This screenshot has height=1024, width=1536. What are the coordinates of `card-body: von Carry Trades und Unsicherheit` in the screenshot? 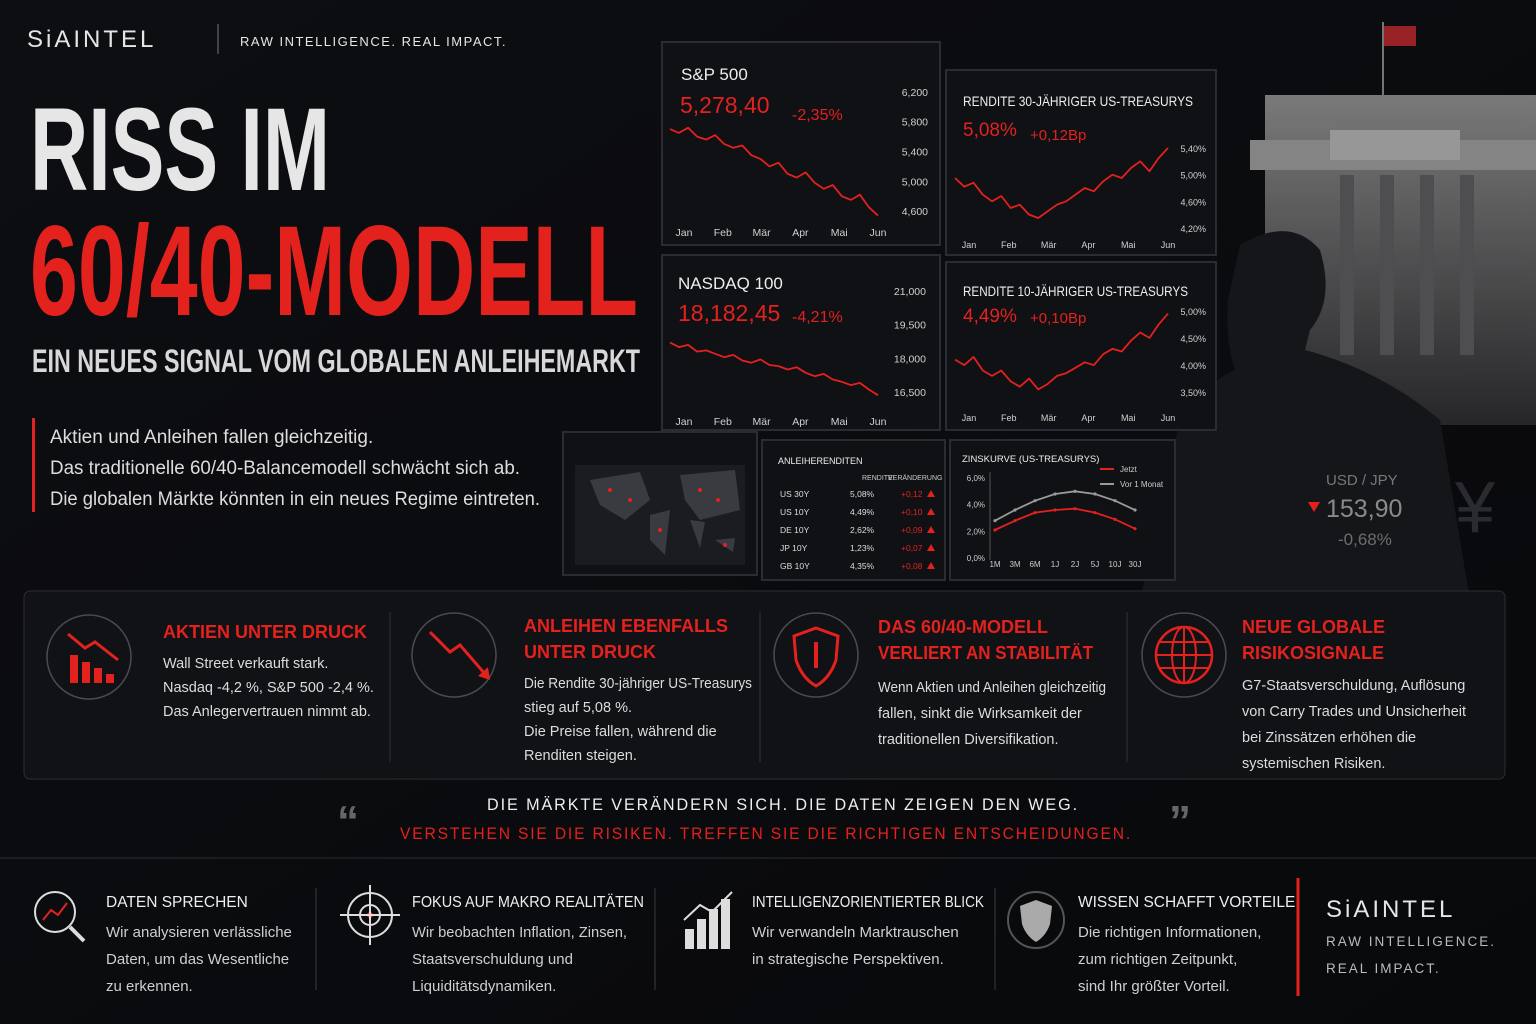 It's located at (1354, 712).